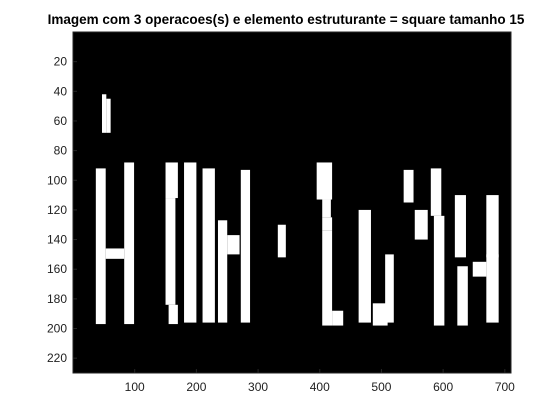 Image resolution: width=560 pixels, height=420 pixels. I want to click on x-tick-label: 300, so click(258, 387).